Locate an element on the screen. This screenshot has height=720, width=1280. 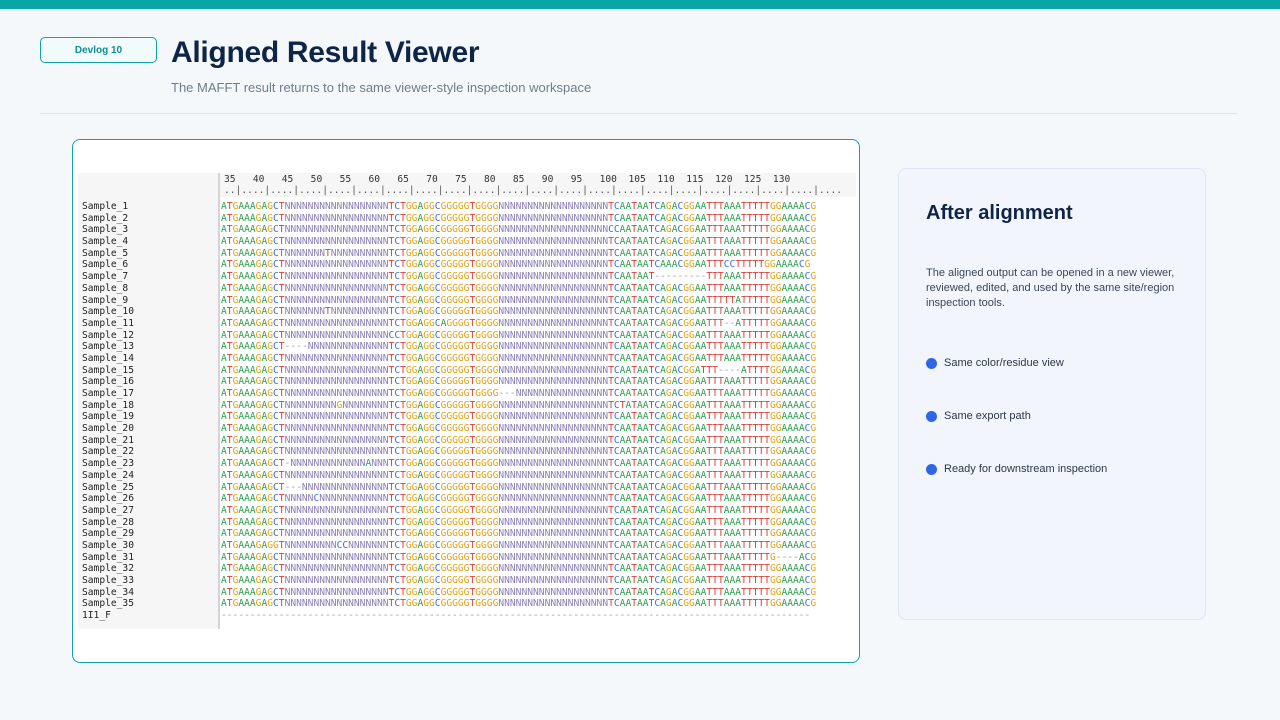
sequence-name: Sample_19 is located at coordinates (108, 417).